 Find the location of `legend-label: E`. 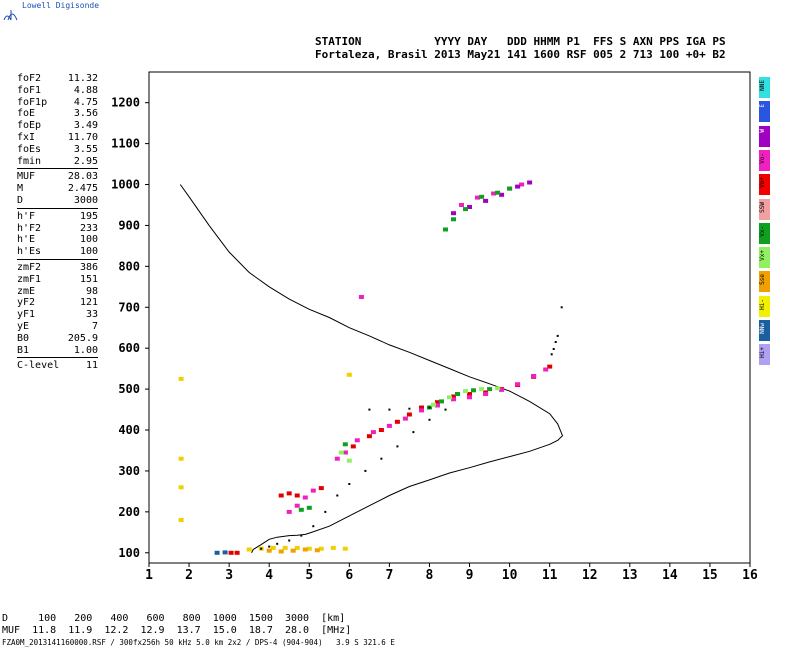

legend-label: E is located at coordinates (762, 106).